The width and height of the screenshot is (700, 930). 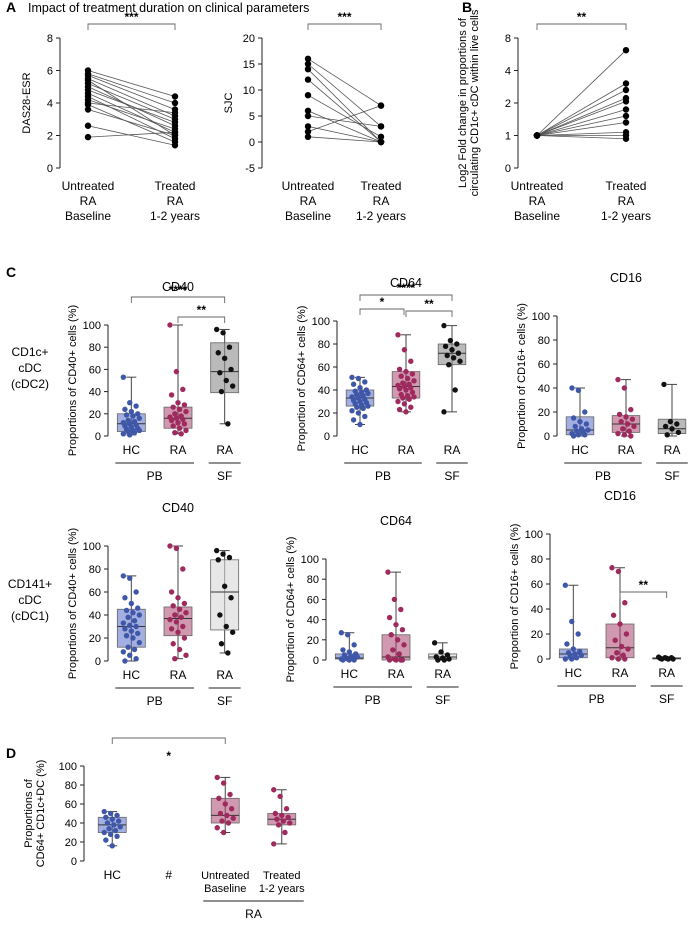 What do you see at coordinates (30, 600) in the screenshot?
I see `row-label-cdc1: CD141+ cDC (cDC1)` at bounding box center [30, 600].